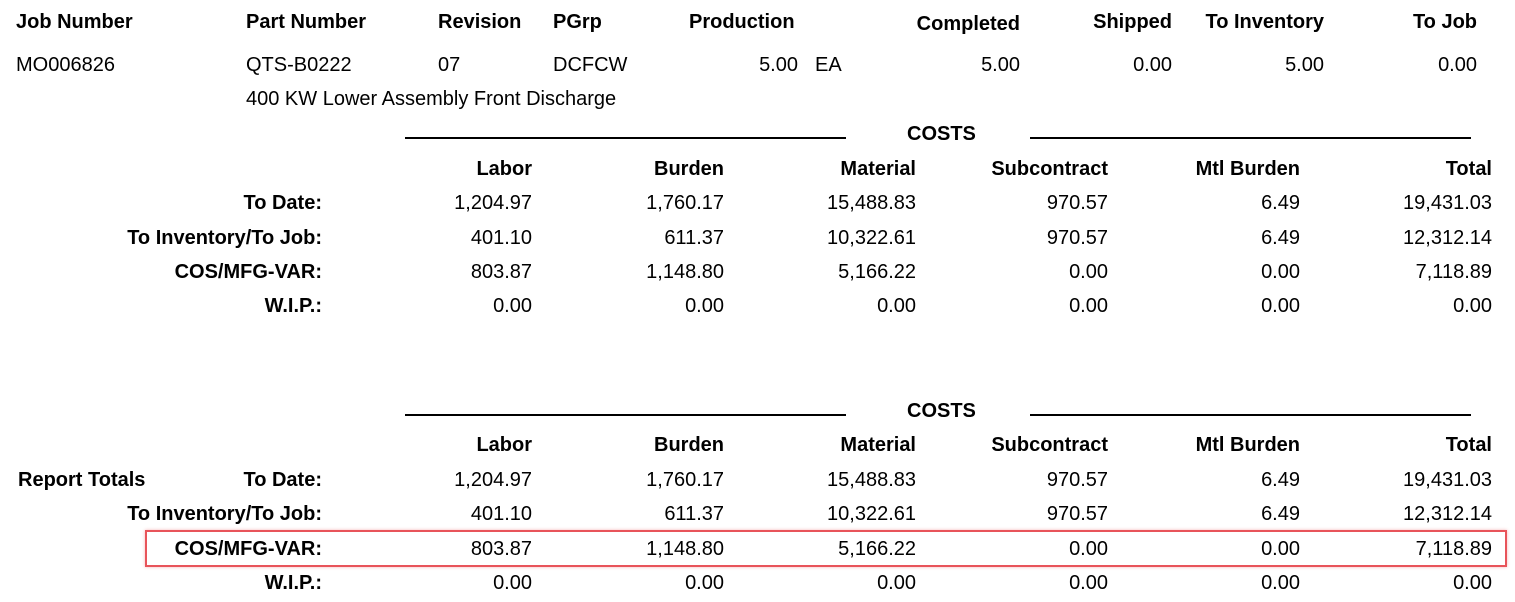  What do you see at coordinates (941, 411) in the screenshot?
I see `totals-costs-title: COSTS` at bounding box center [941, 411].